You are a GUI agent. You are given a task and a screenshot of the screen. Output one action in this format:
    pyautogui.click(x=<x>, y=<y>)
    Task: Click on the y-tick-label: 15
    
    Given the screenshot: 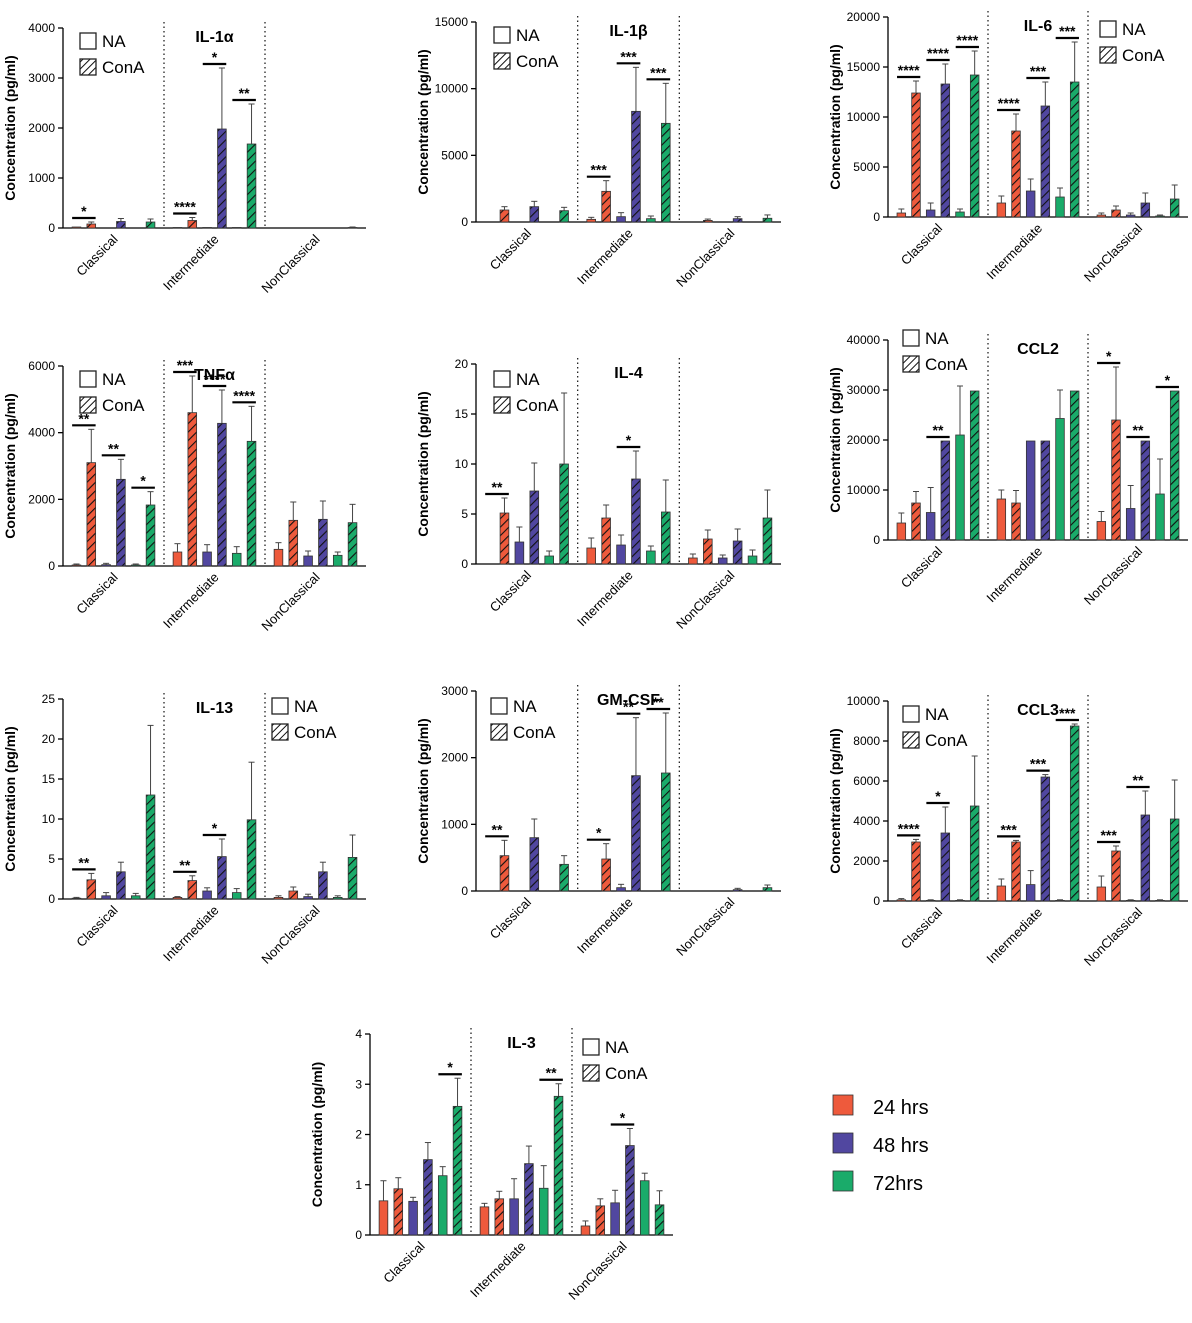 What is the action you would take?
    pyautogui.click(x=49, y=779)
    